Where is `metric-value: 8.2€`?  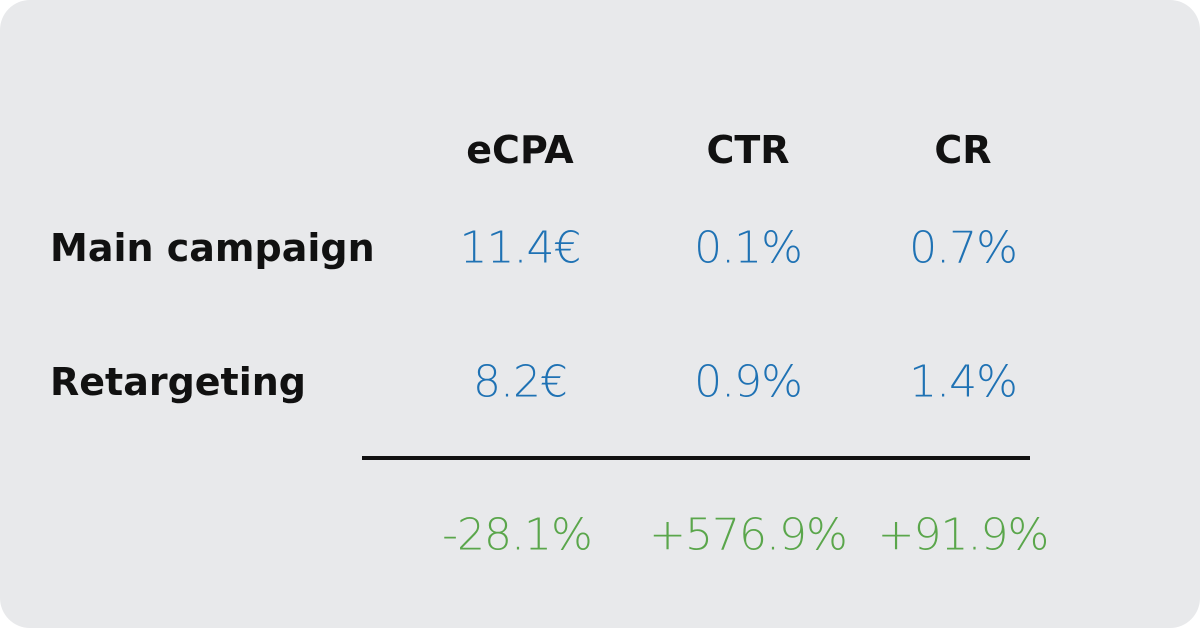
metric-value: 8.2€ is located at coordinates (520, 382).